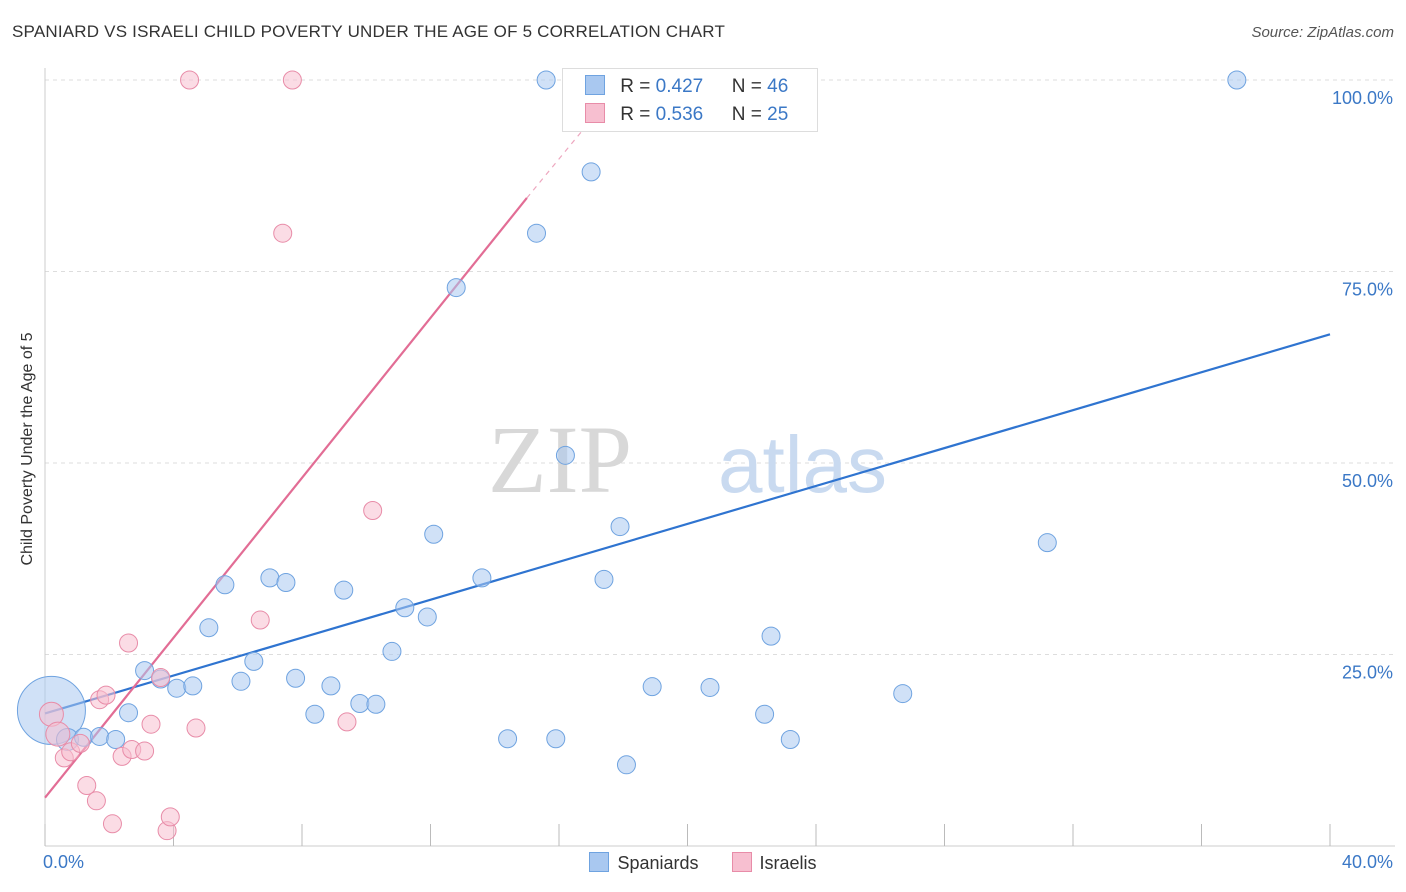  I want to click on y-tick-label: 25.0%, so click(1367, 673).